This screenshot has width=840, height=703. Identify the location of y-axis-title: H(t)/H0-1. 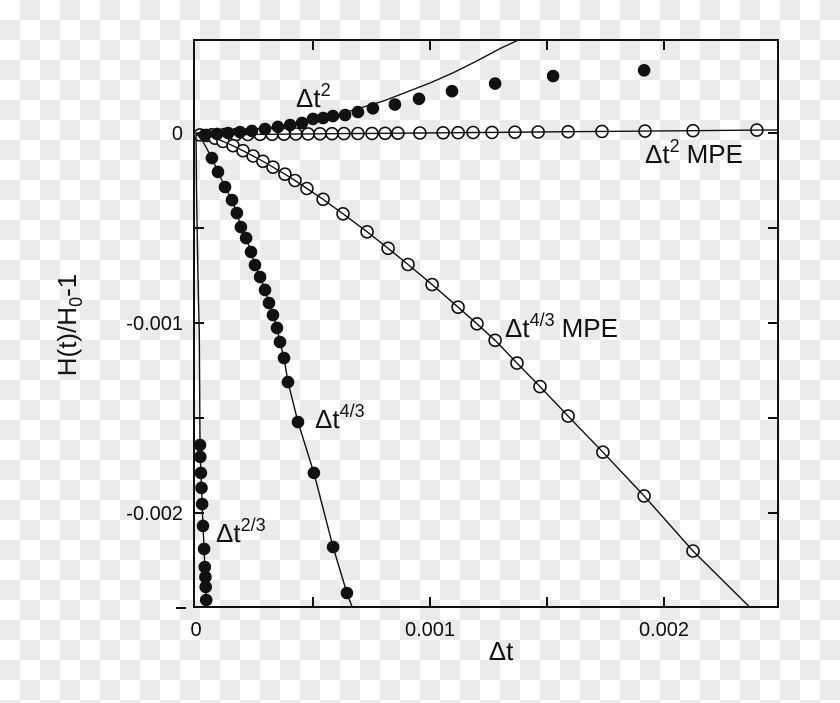
(69, 325).